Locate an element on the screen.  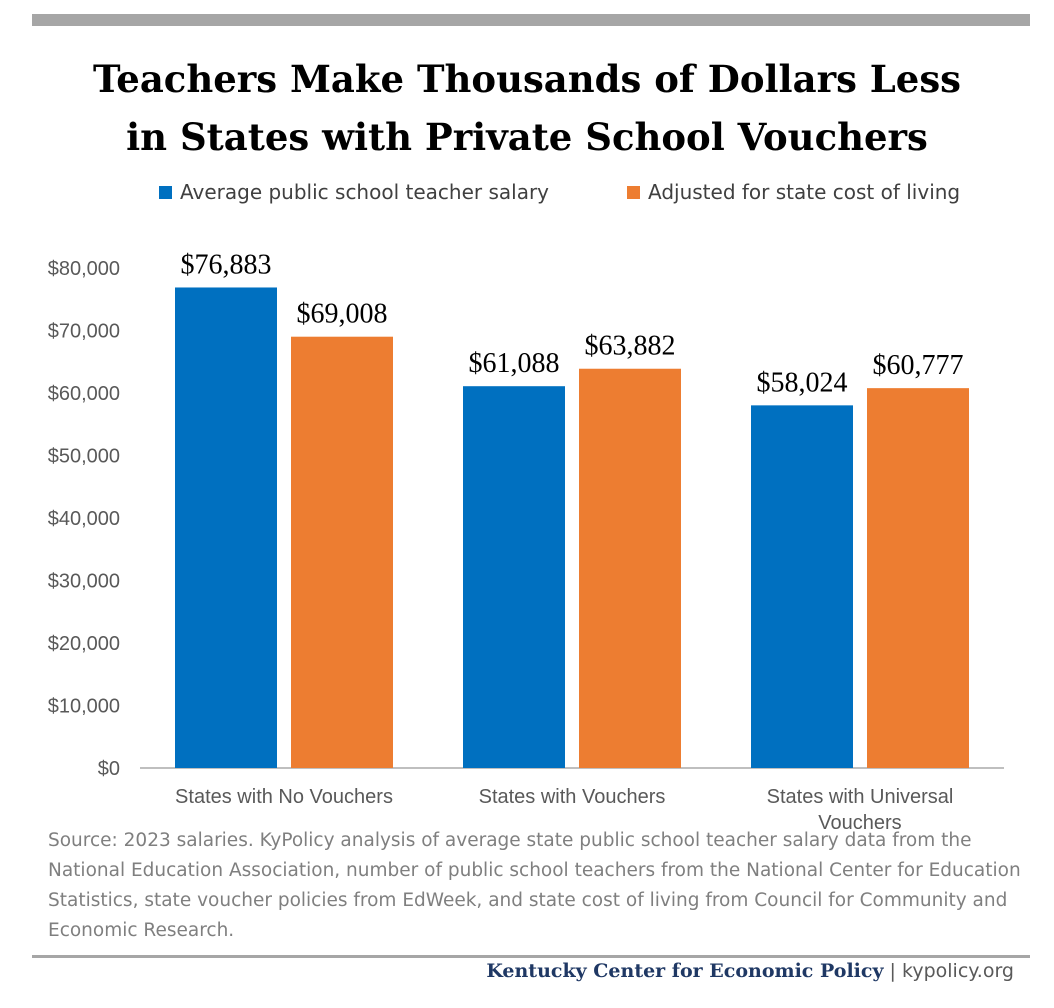
legend-swatch-adjusted-salary is located at coordinates (633, 192).